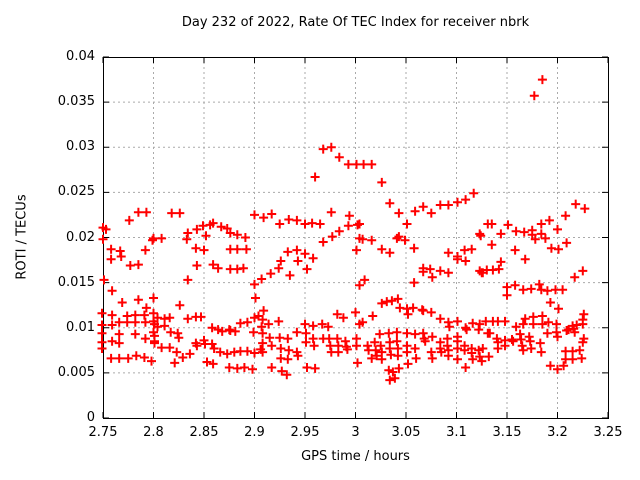  I want to click on x-tick-label: 3.15, so click(507, 432).